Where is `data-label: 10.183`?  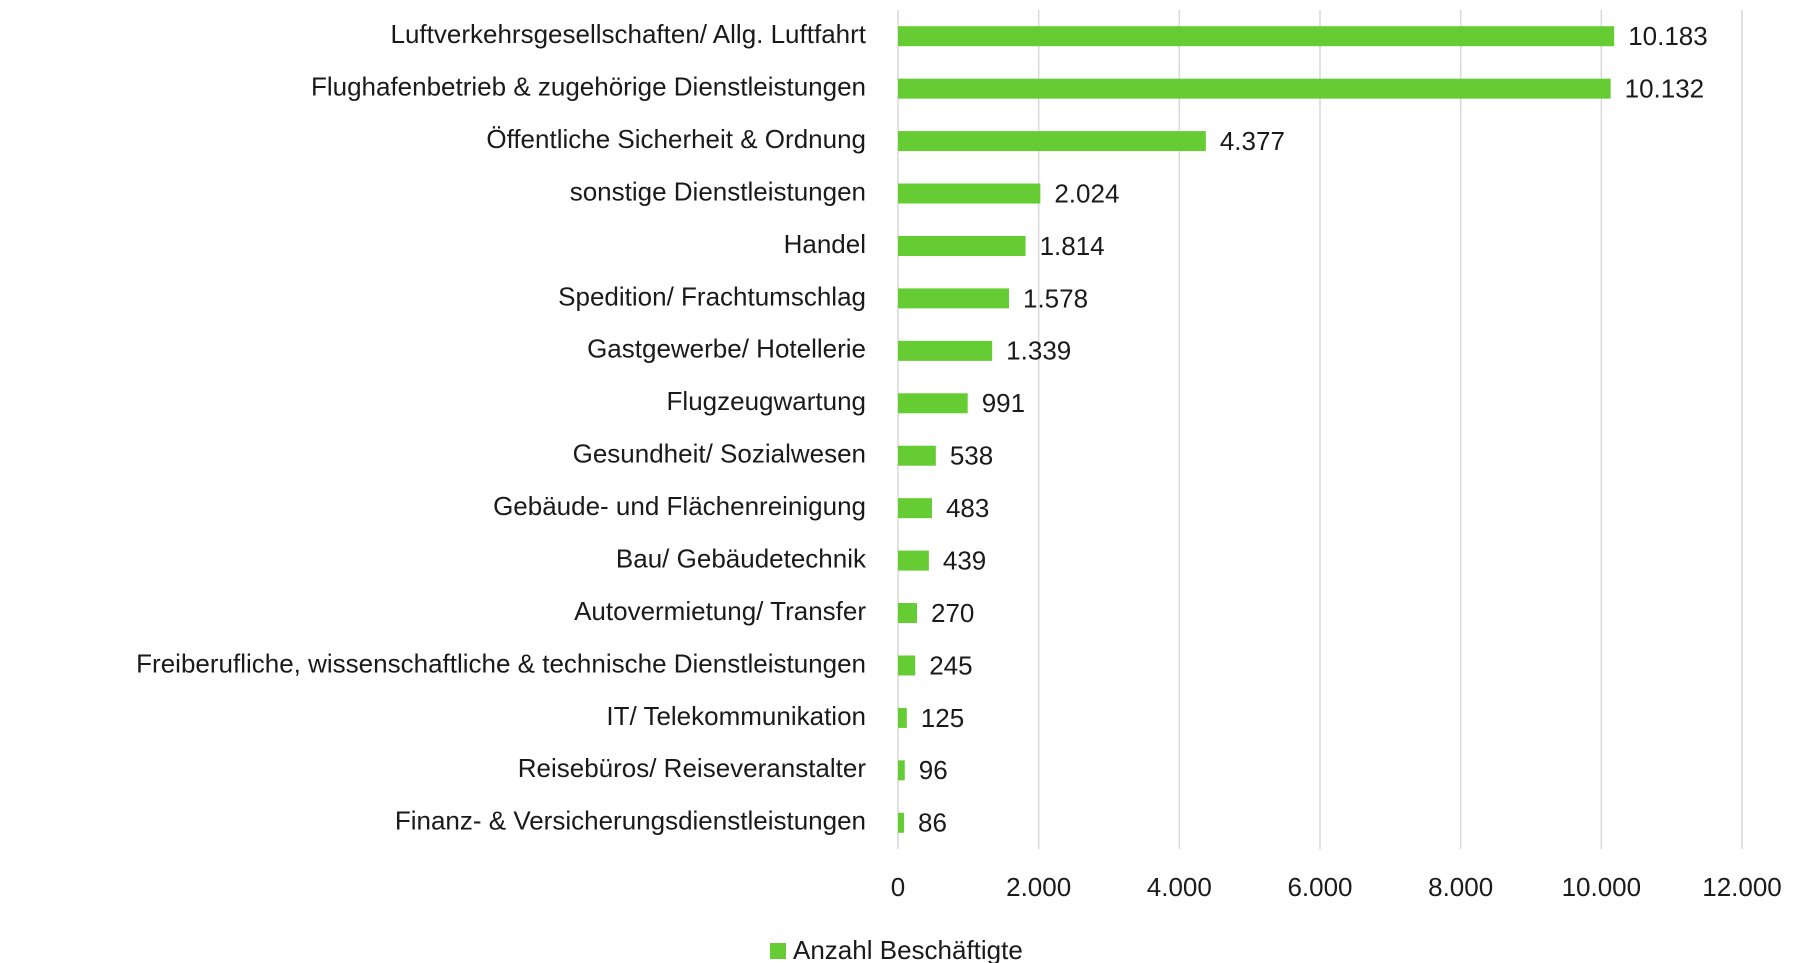 data-label: 10.183 is located at coordinates (1668, 36).